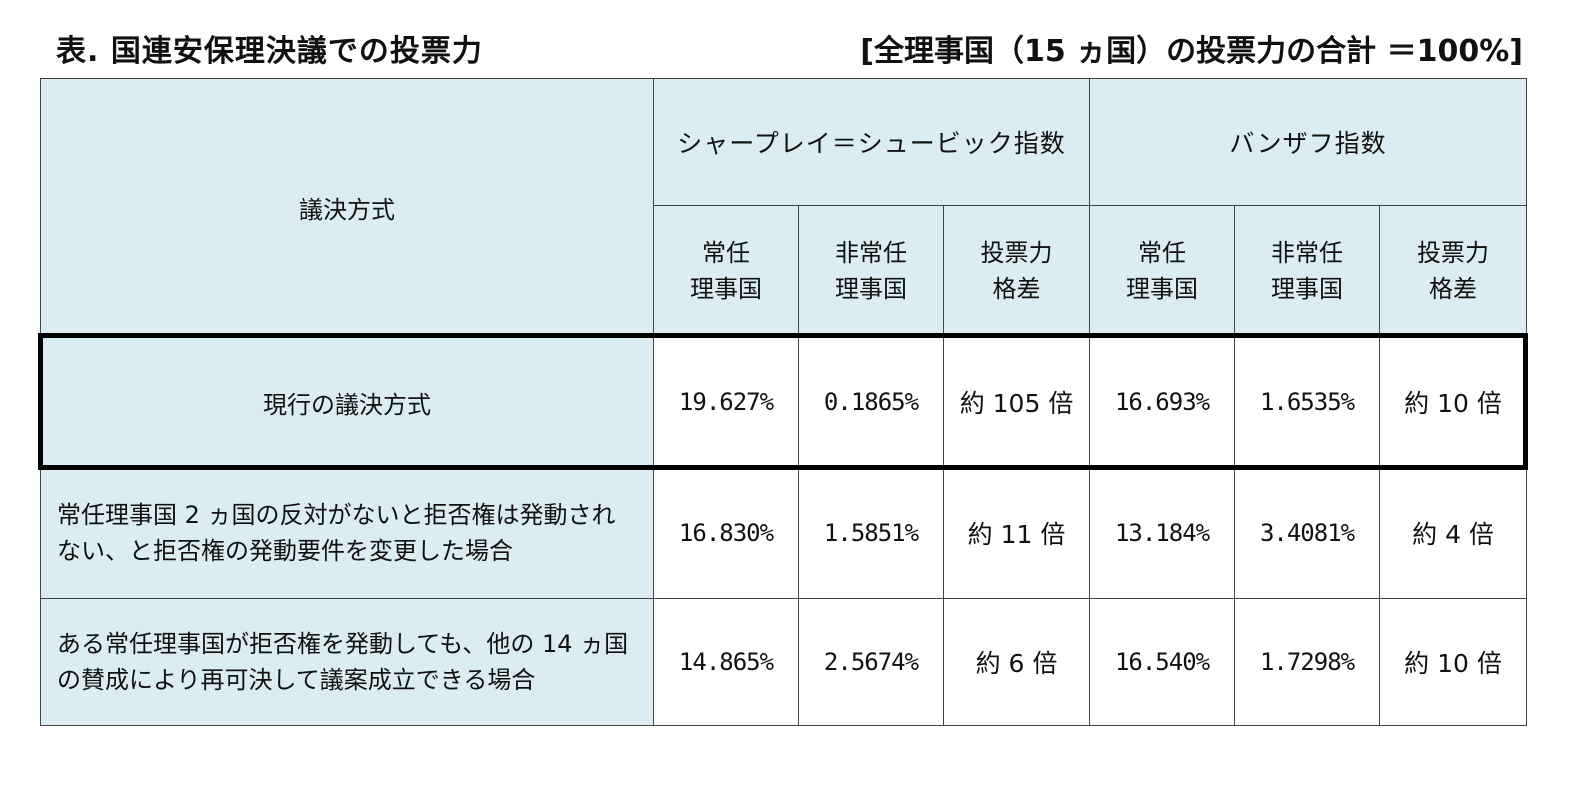 This screenshot has height=785, width=1593. I want to click on ss-gap-cell: 約 11 倍, so click(1016, 533).